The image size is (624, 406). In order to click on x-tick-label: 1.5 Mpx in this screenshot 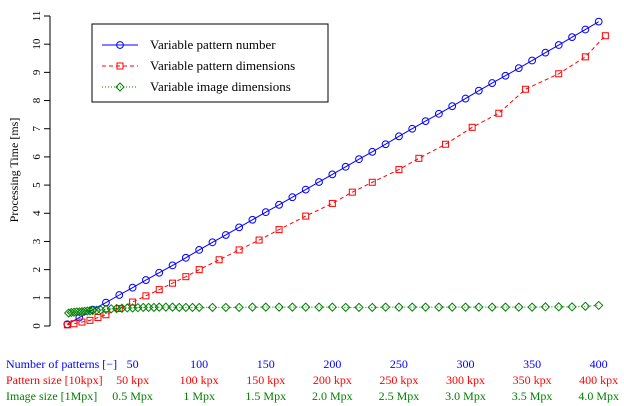, I will do `click(265, 396)`.